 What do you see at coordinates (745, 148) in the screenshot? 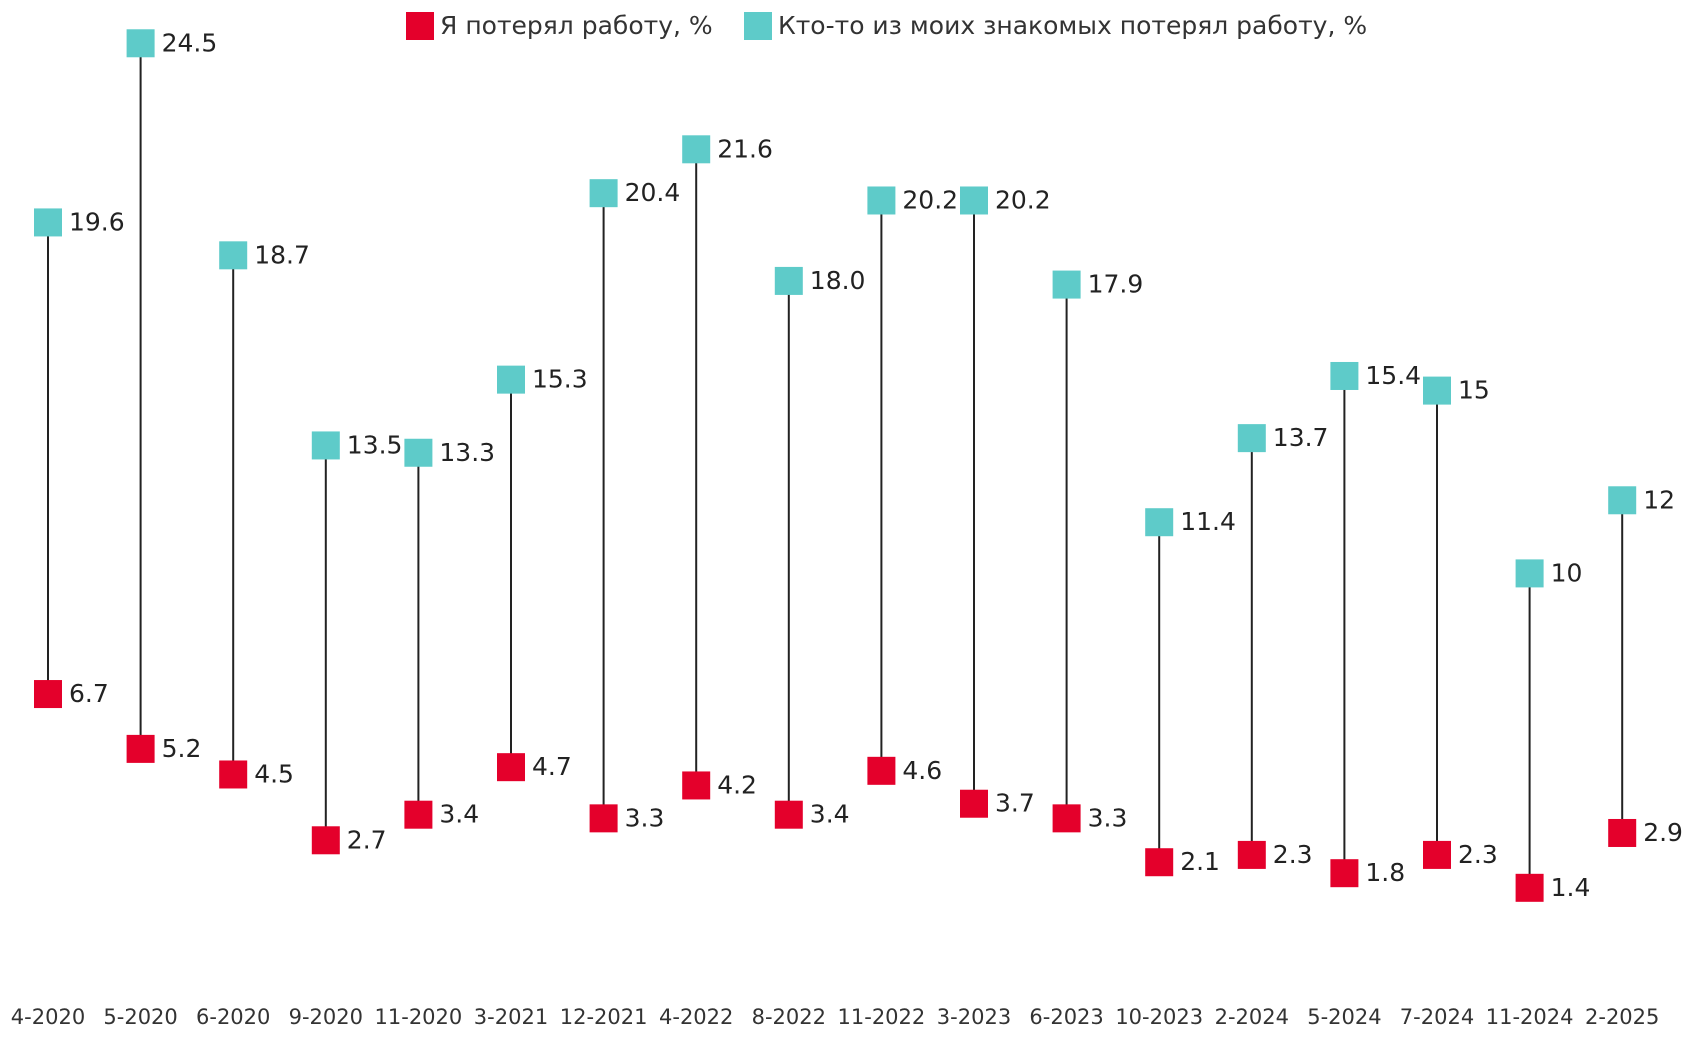
I see `data-label: 21.6` at bounding box center [745, 148].